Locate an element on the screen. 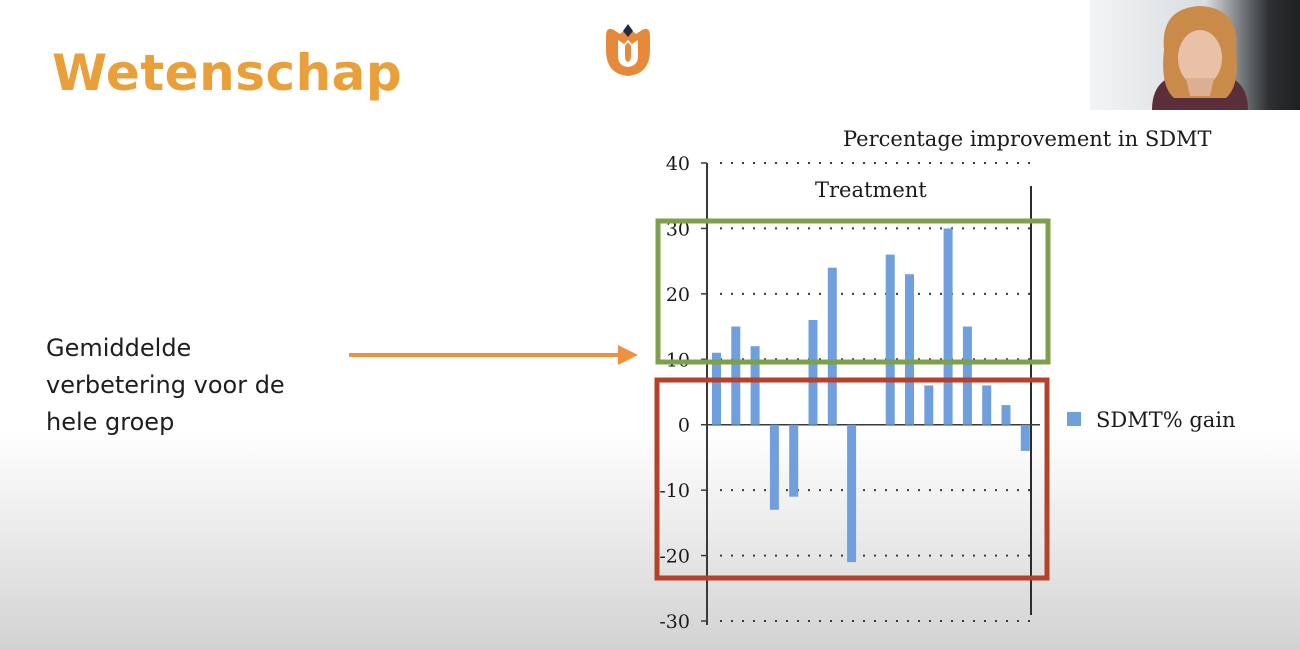  caption-line: verbetering voor de is located at coordinates (165, 385).